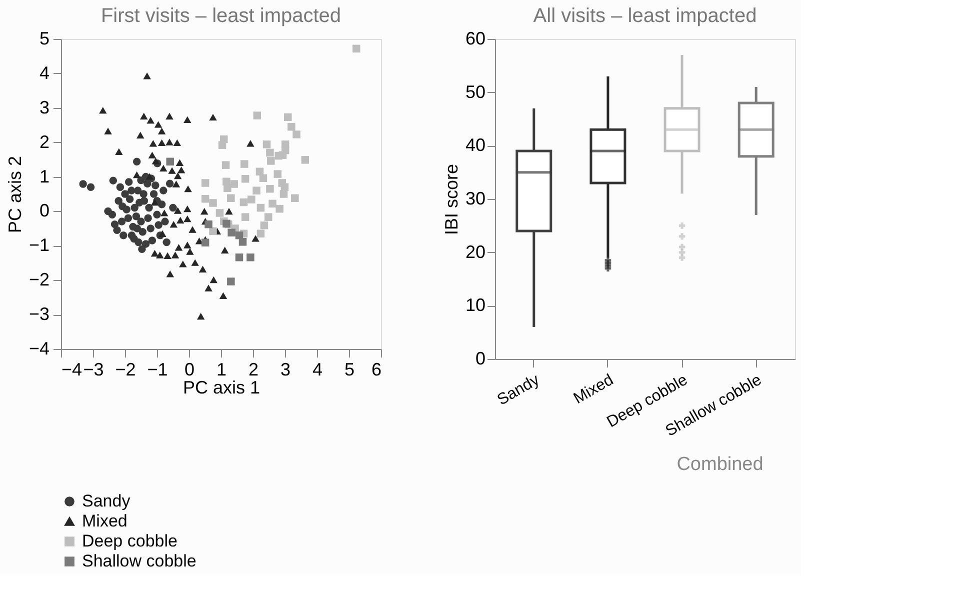 This screenshot has height=613, width=978. What do you see at coordinates (253, 370) in the screenshot?
I see `x-tick-label: 2` at bounding box center [253, 370].